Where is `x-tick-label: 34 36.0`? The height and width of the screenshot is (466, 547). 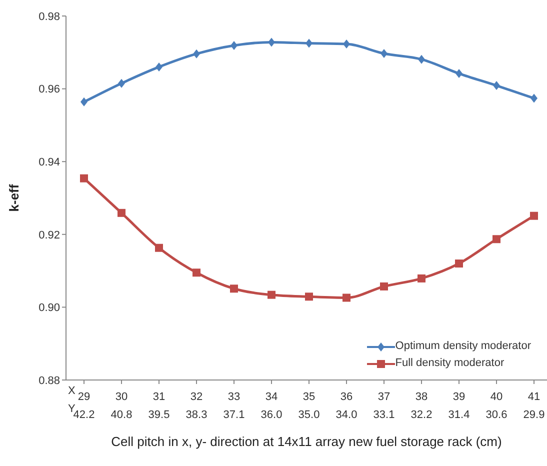
x-tick-label: 34 36.0 is located at coordinates (271, 406).